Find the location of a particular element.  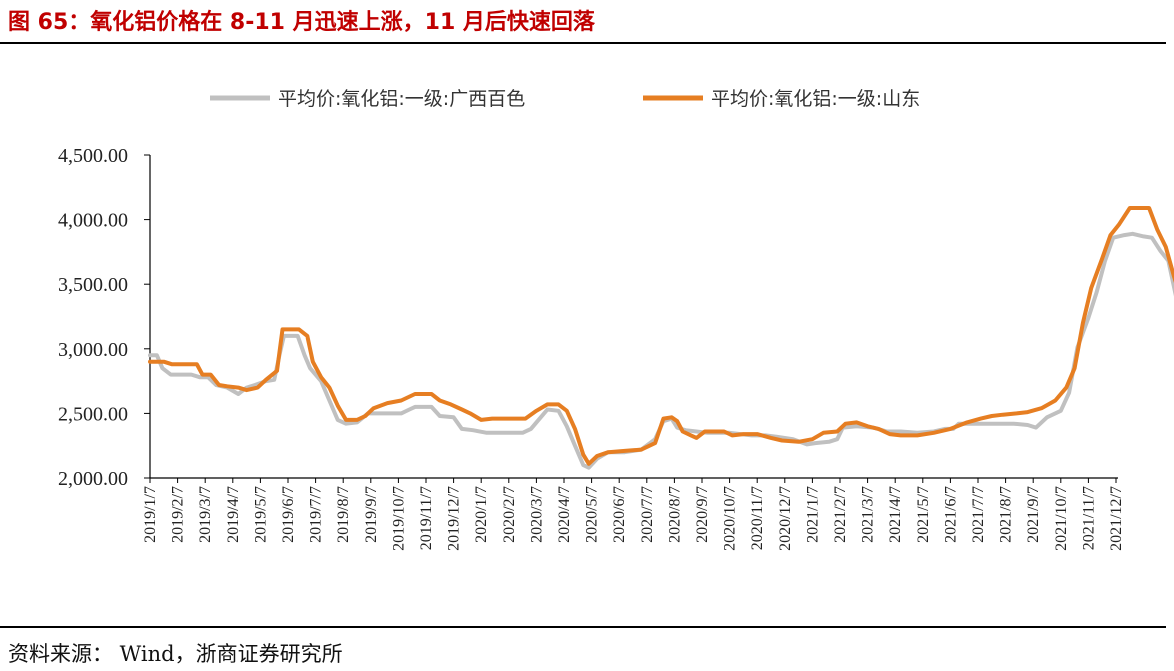

x-tick-label: 2019/9/7 is located at coordinates (371, 514).